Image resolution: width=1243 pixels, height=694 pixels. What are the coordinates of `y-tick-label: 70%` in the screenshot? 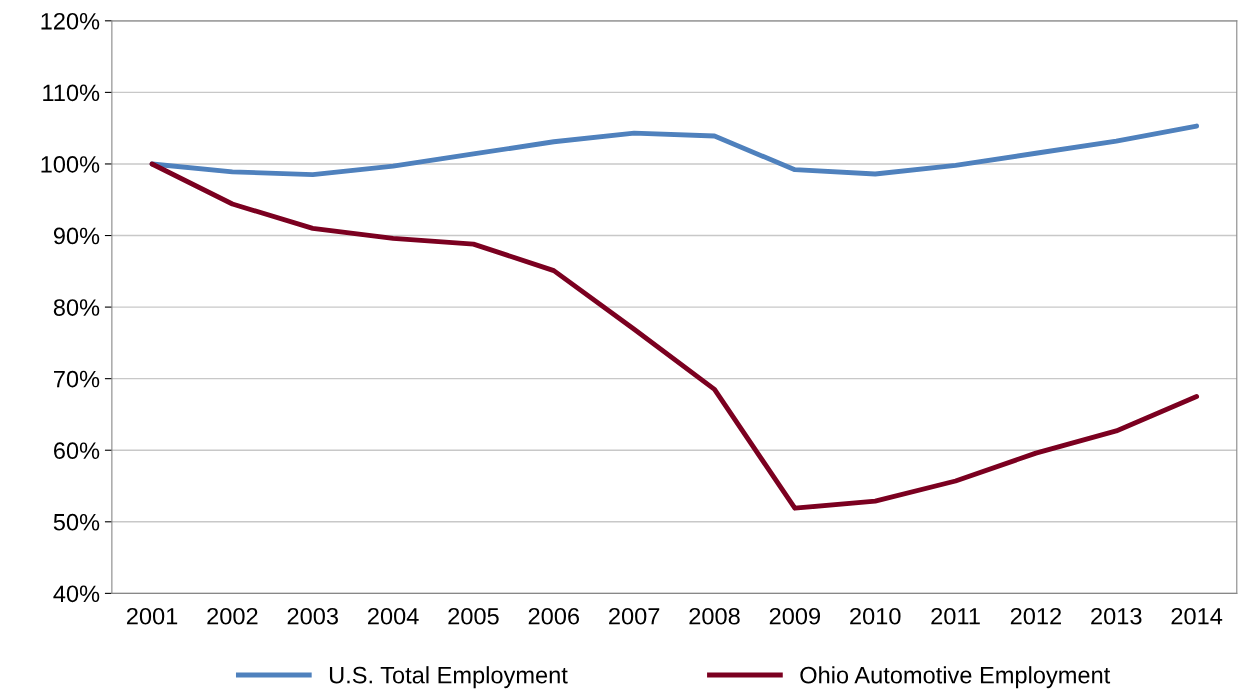 It's located at (77, 379).